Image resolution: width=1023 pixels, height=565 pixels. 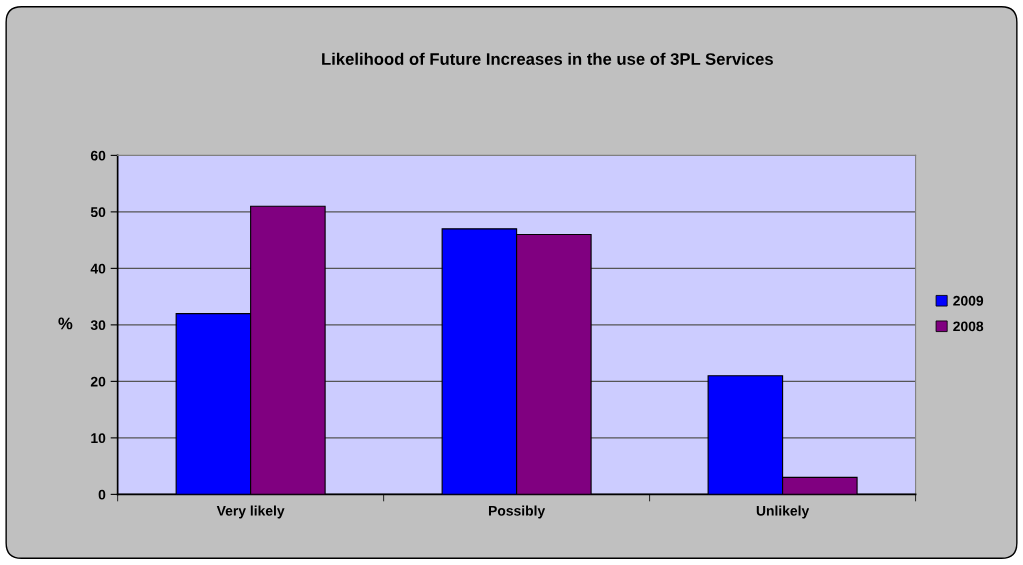 I want to click on y-axis-title: %, so click(x=65, y=323).